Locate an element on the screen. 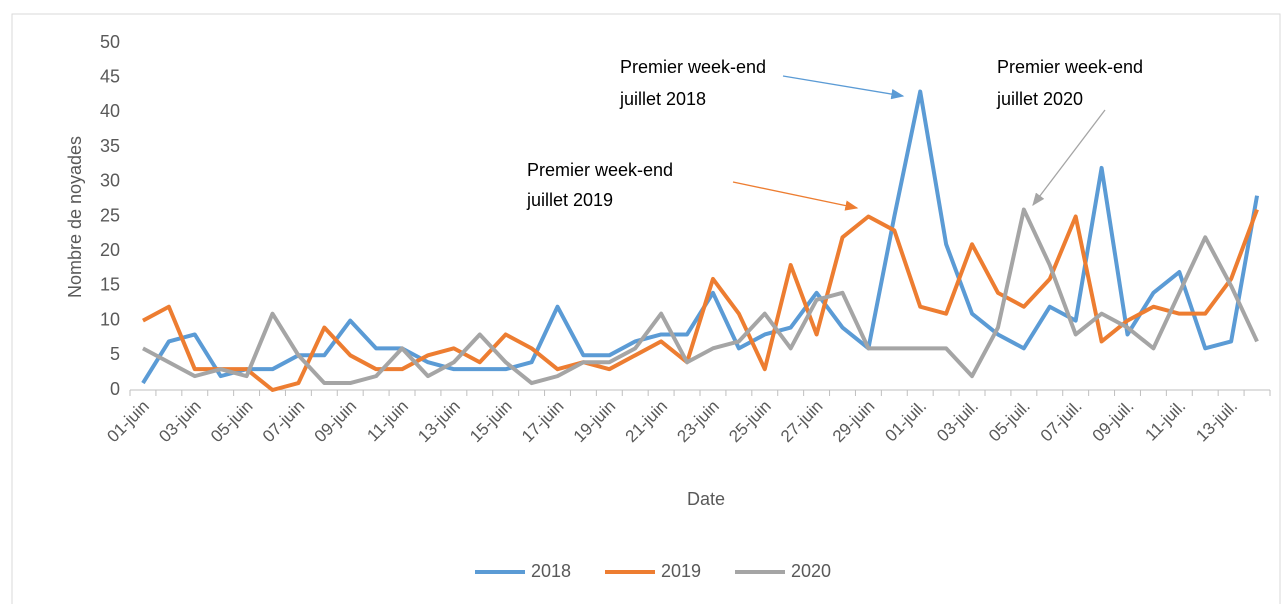 The width and height of the screenshot is (1283, 604). legend-label: 2018 is located at coordinates (551, 571).